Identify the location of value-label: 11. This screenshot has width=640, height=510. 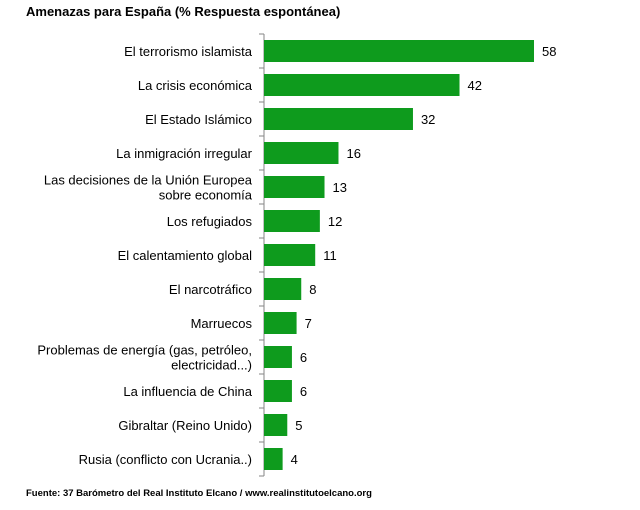
(330, 255).